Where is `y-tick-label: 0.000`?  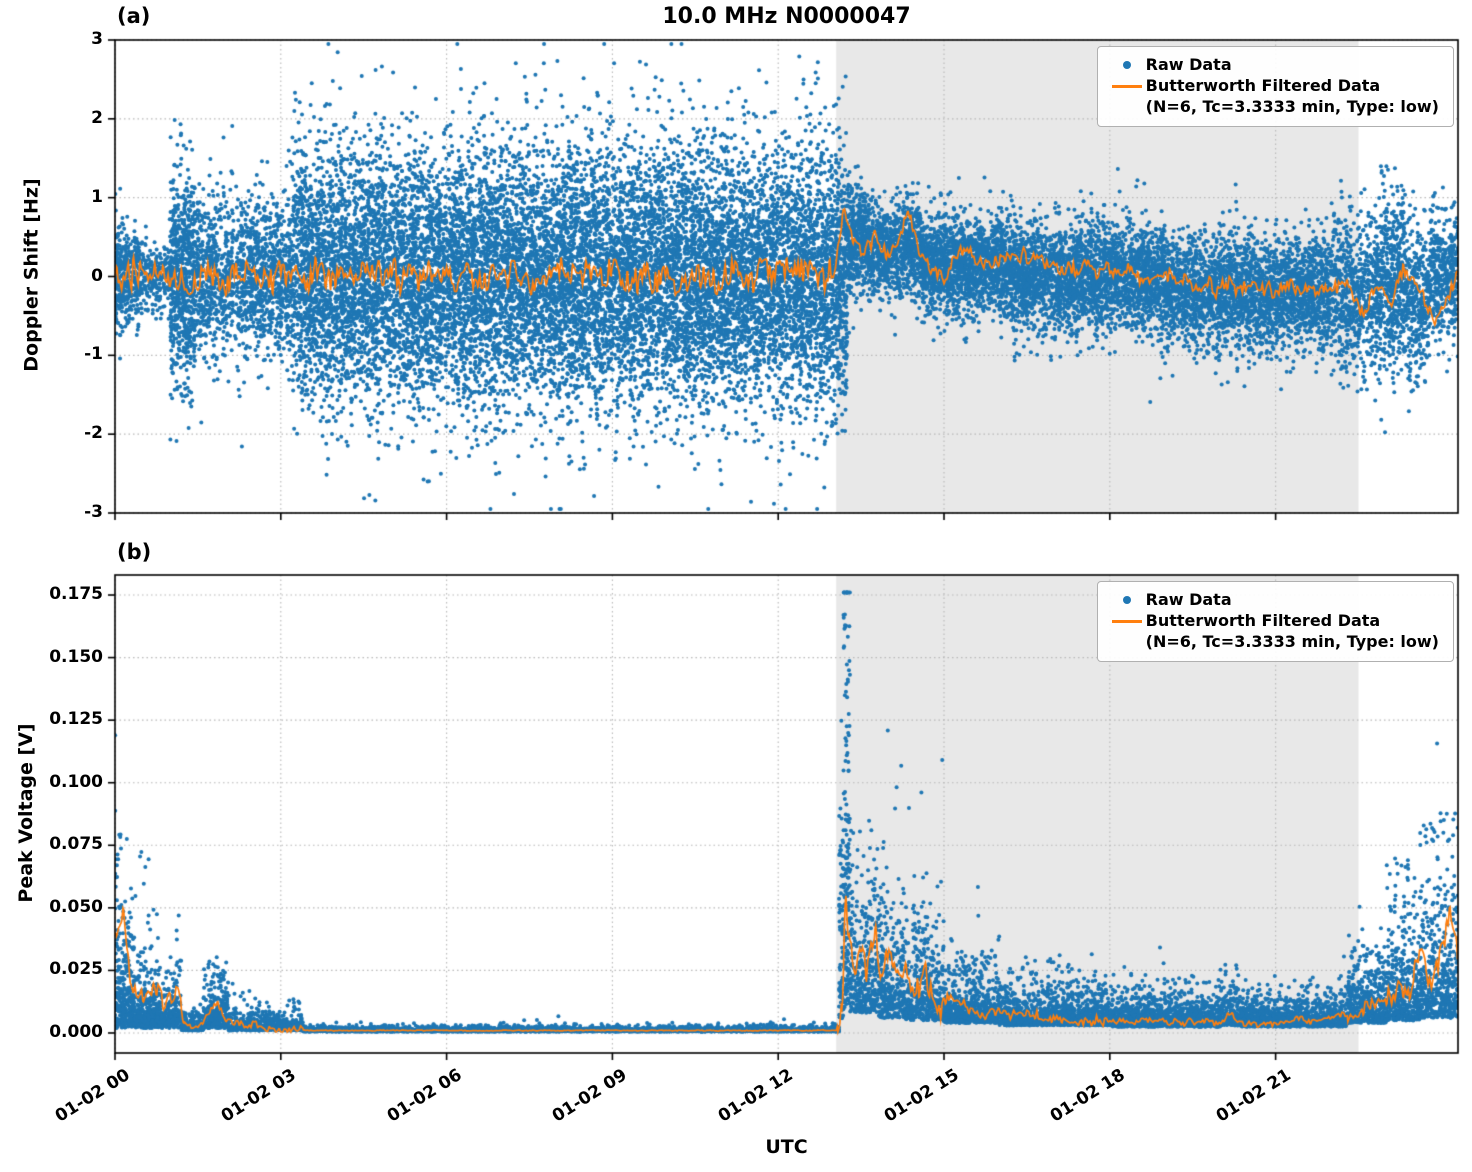
y-tick-label: 0.000 is located at coordinates (76, 1031).